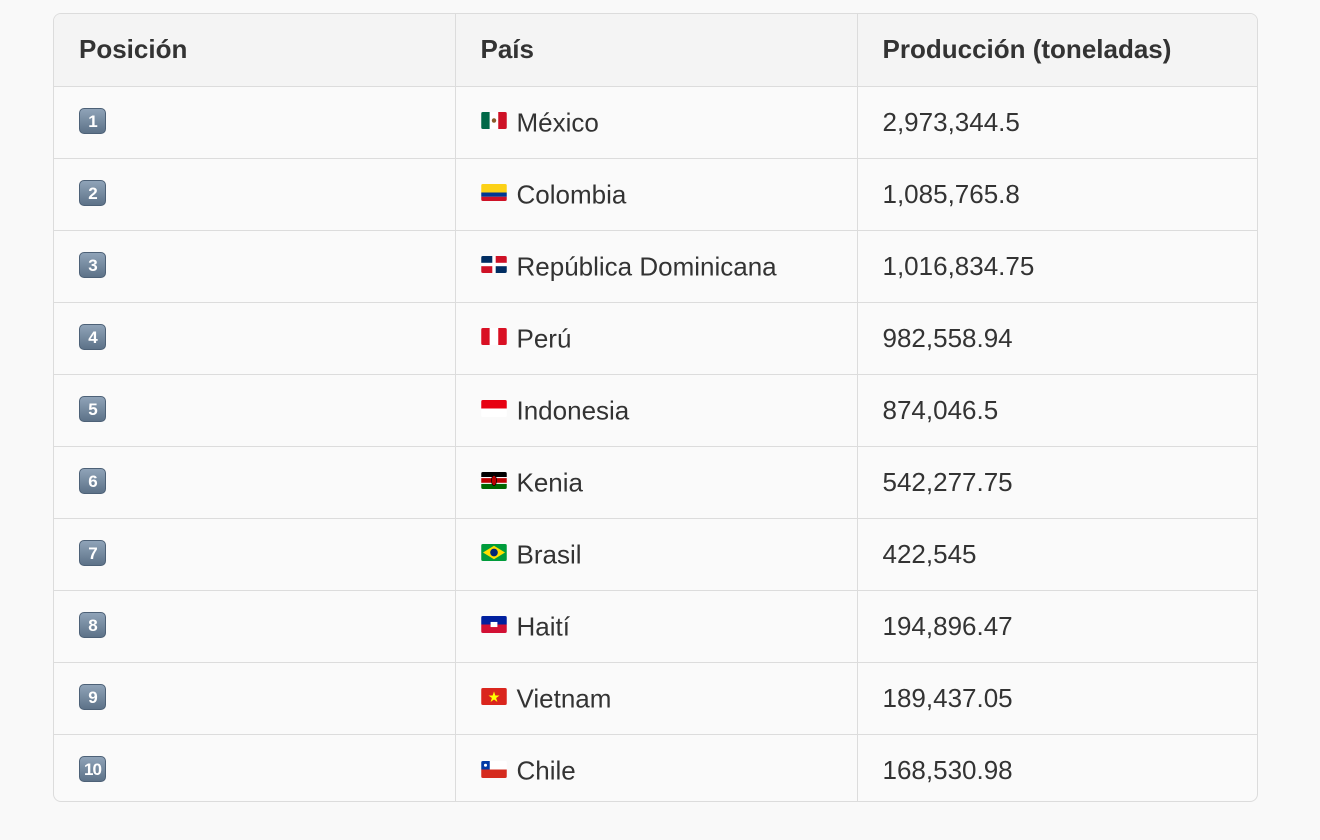 This screenshot has width=1320, height=840. Describe the element at coordinates (557, 122) in the screenshot. I see `country-name: México` at that location.